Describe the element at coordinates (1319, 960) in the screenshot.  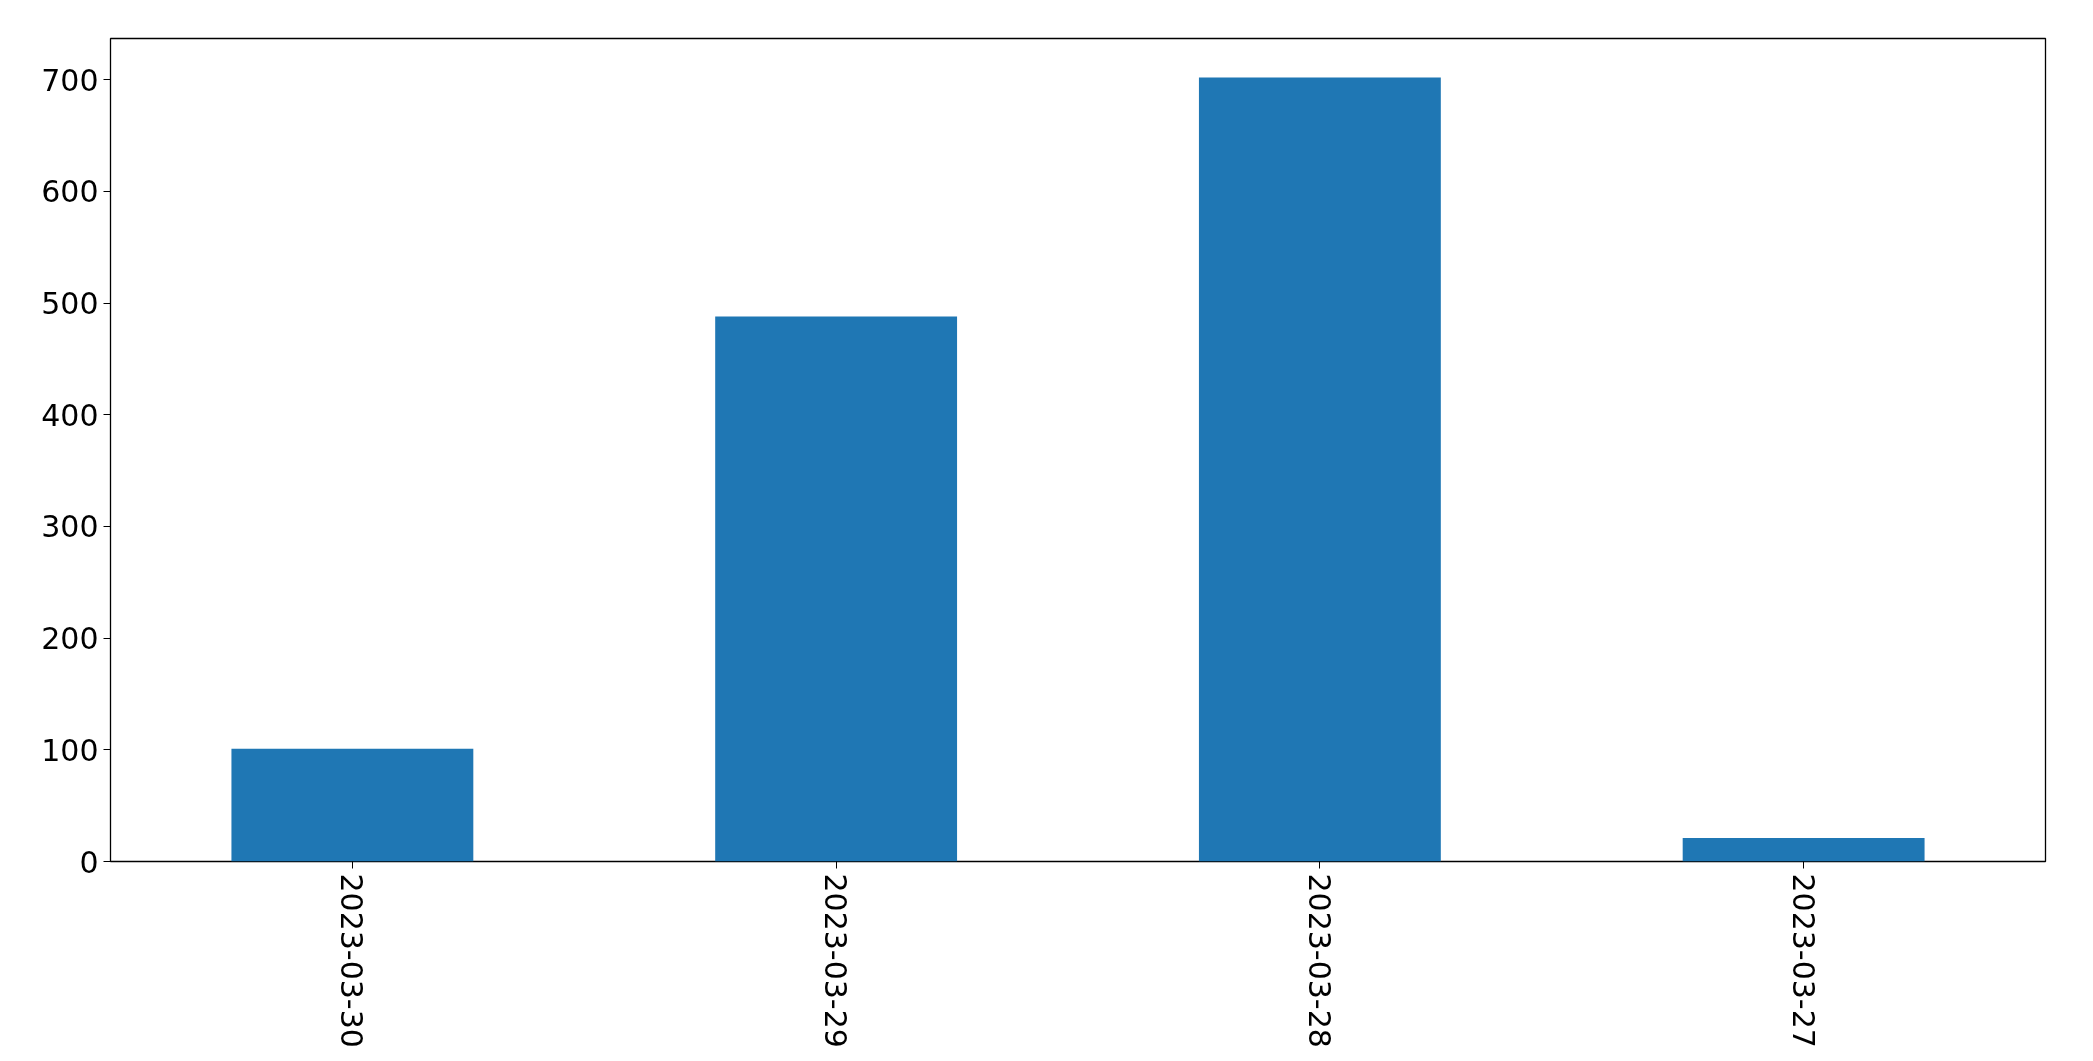
I see `x-tick-label: 2023-03-28` at that location.